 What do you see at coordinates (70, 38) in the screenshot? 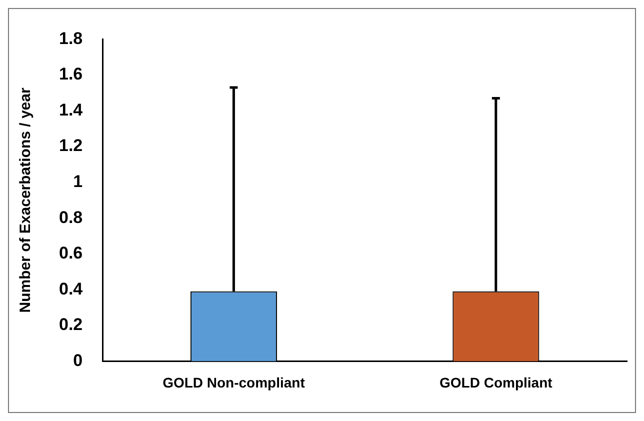
I see `y-tick-label: 1.8` at bounding box center [70, 38].